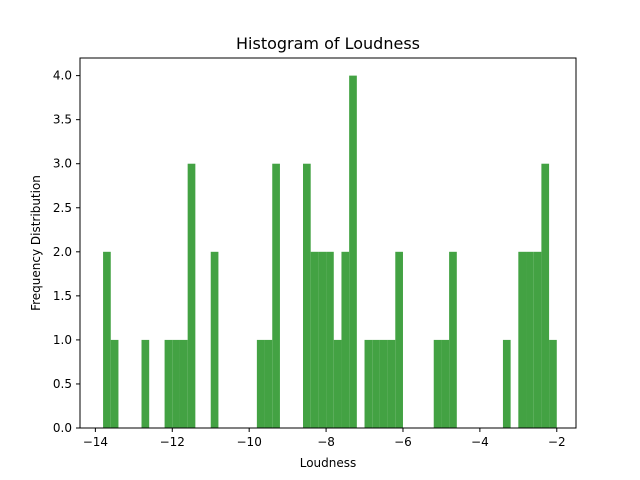 The height and width of the screenshot is (480, 640). I want to click on y-tick-label: 1.0, so click(62, 340).